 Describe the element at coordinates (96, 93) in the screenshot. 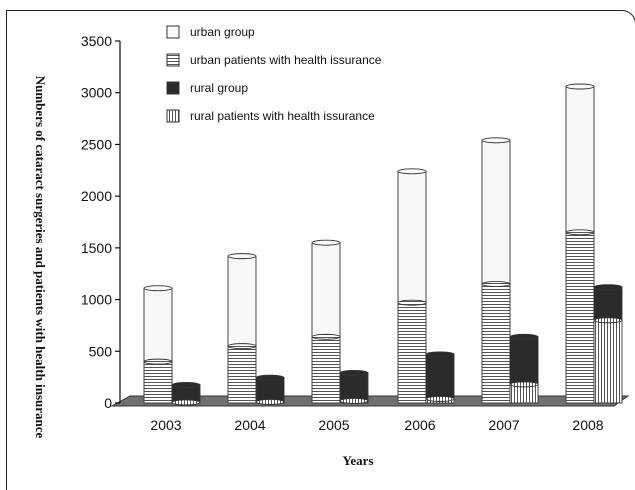

I see `y-tick-label: 3000` at that location.